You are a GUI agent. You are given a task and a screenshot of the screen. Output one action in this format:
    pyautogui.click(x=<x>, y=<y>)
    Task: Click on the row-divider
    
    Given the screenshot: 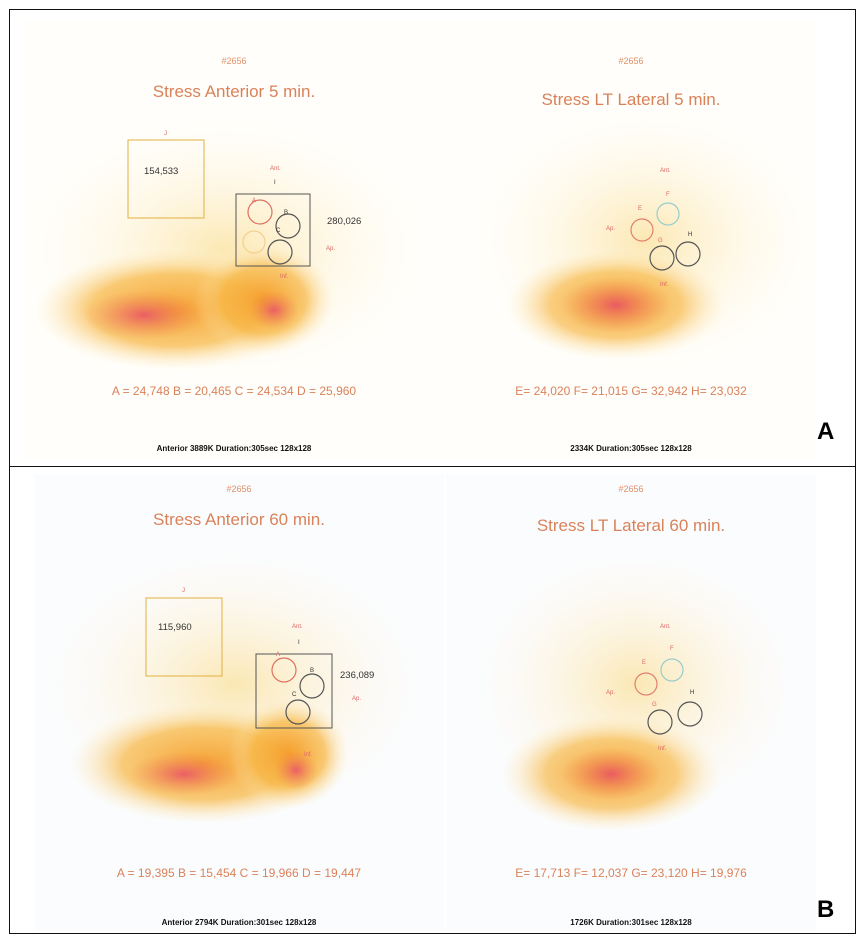 What is the action you would take?
    pyautogui.click(x=432, y=466)
    